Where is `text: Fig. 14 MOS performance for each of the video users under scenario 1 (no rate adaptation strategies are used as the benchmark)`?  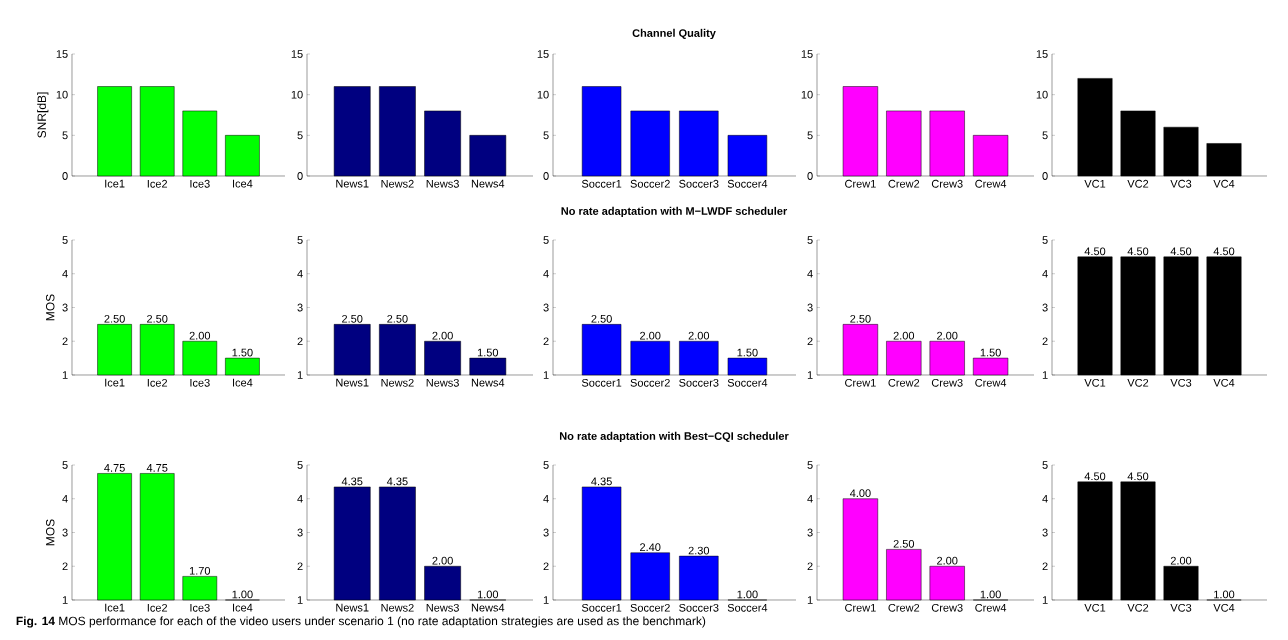 text: Fig. 14 MOS performance for each of the video users under scenario 1 (no rate adaptation strategies are used as the benchmark) is located at coordinates (361, 622).